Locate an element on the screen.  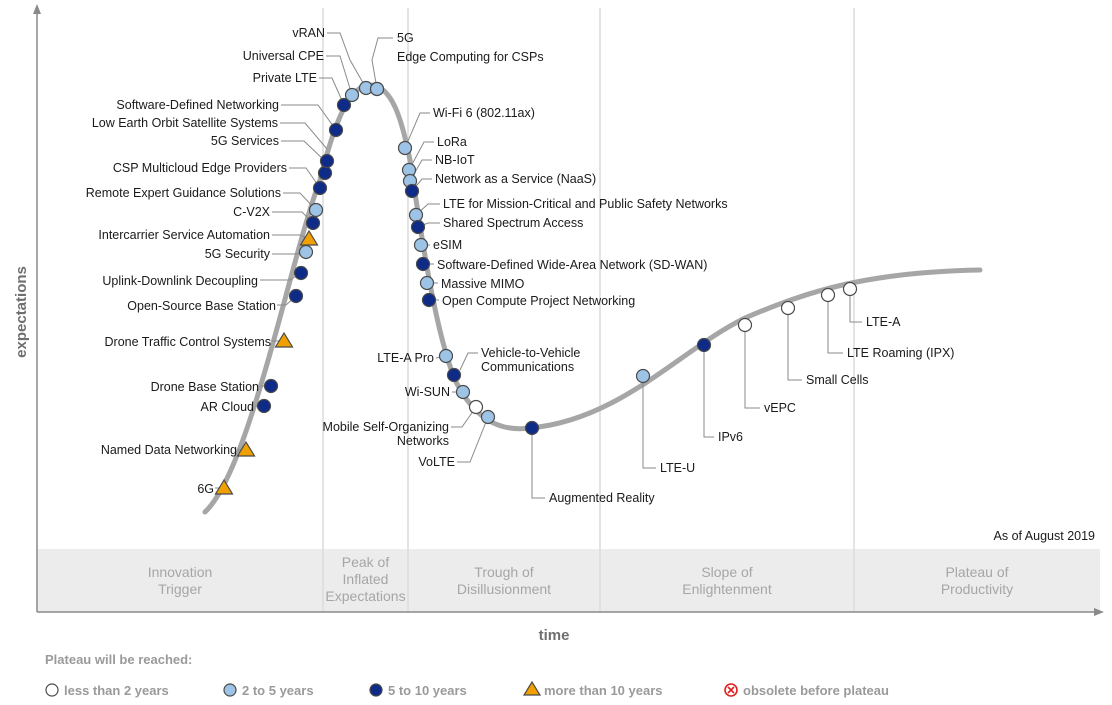
marker-uplink-downlink-decoupling is located at coordinates (301, 273).